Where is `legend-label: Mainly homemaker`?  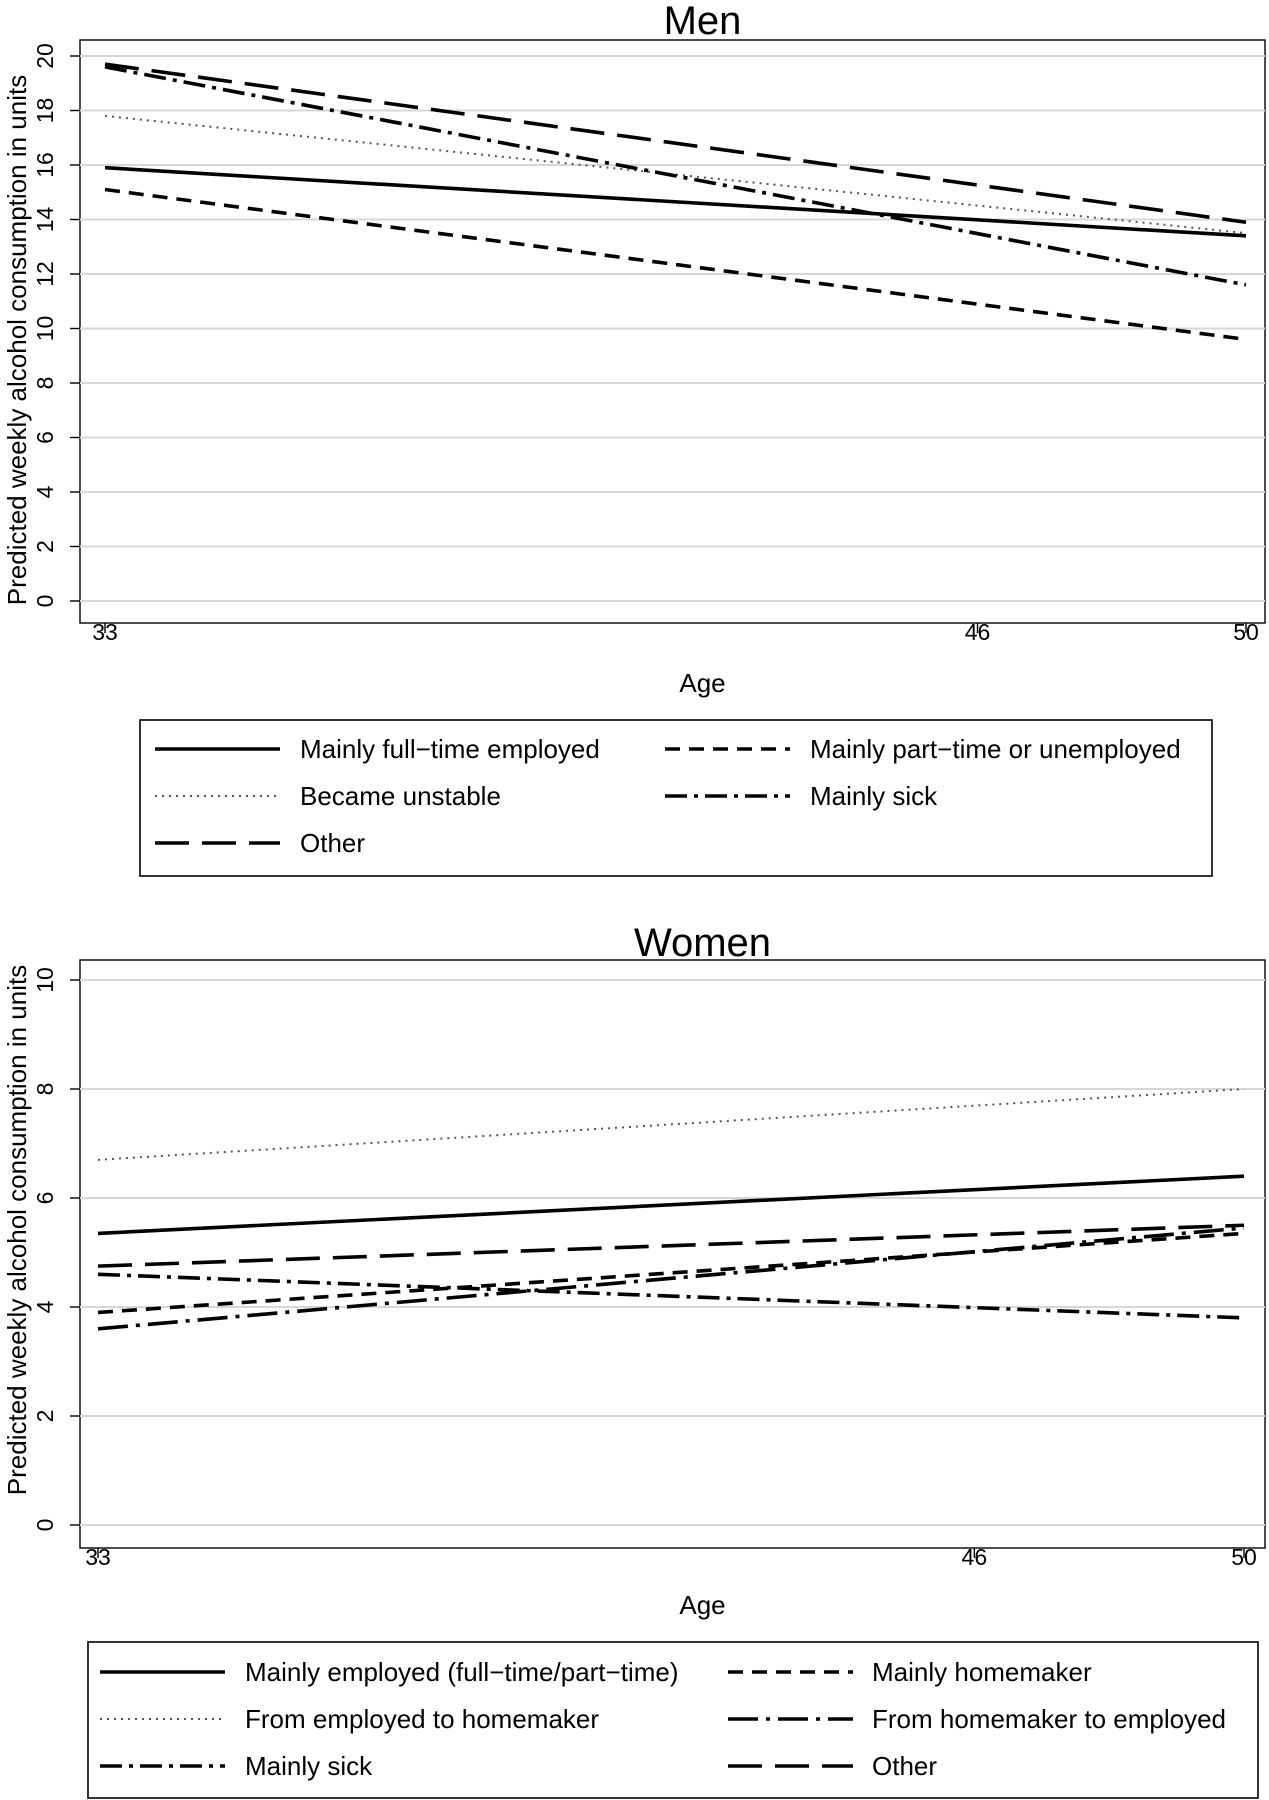 legend-label: Mainly homemaker is located at coordinates (982, 1672).